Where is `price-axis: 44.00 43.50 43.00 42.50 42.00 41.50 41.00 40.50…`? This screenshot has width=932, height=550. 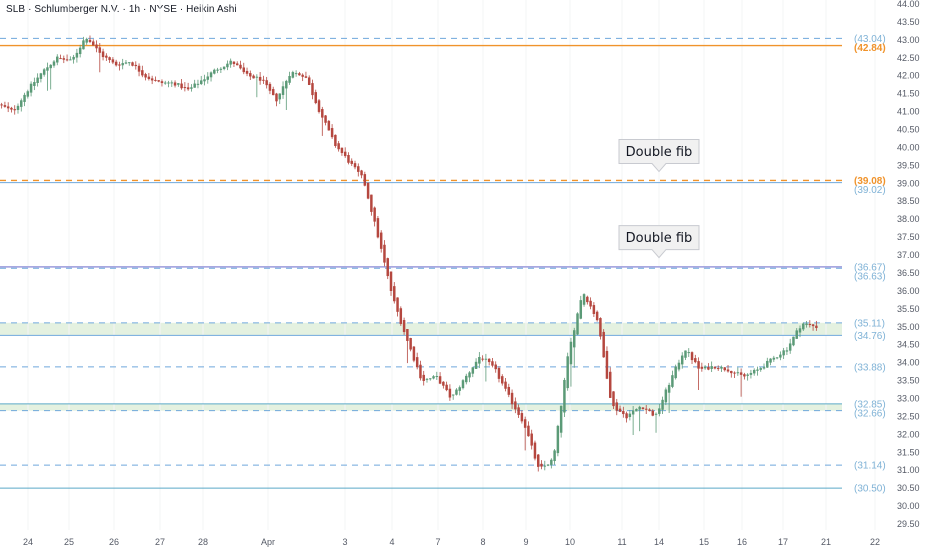
price-axis: 44.00 43.50 43.00 42.50 42.00 41.50 41.00 40.50… is located at coordinates (908, 264).